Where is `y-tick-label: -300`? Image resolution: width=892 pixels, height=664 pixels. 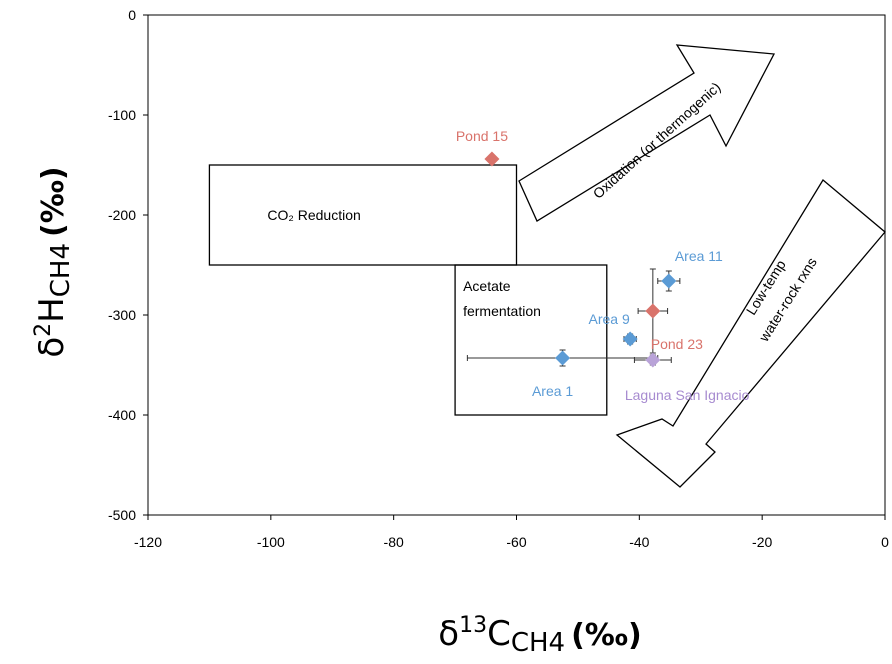 y-tick-label: -300 is located at coordinates (122, 315).